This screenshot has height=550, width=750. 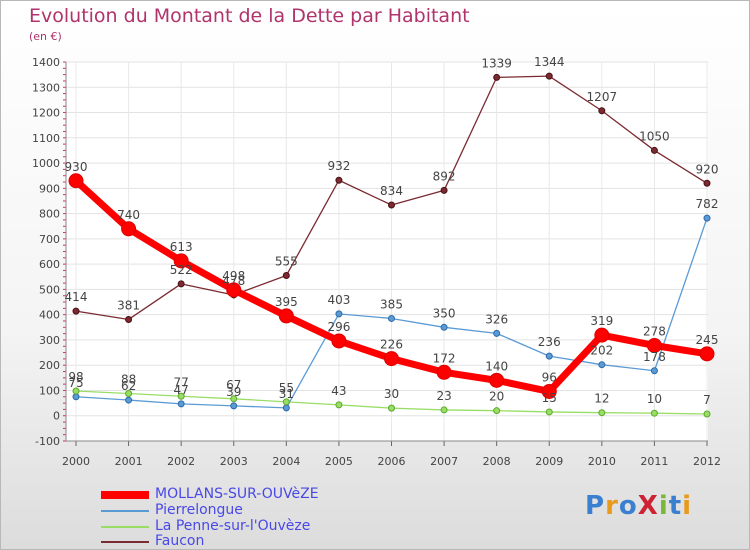 I want to click on x-tick-label: 2003, so click(x=234, y=461).